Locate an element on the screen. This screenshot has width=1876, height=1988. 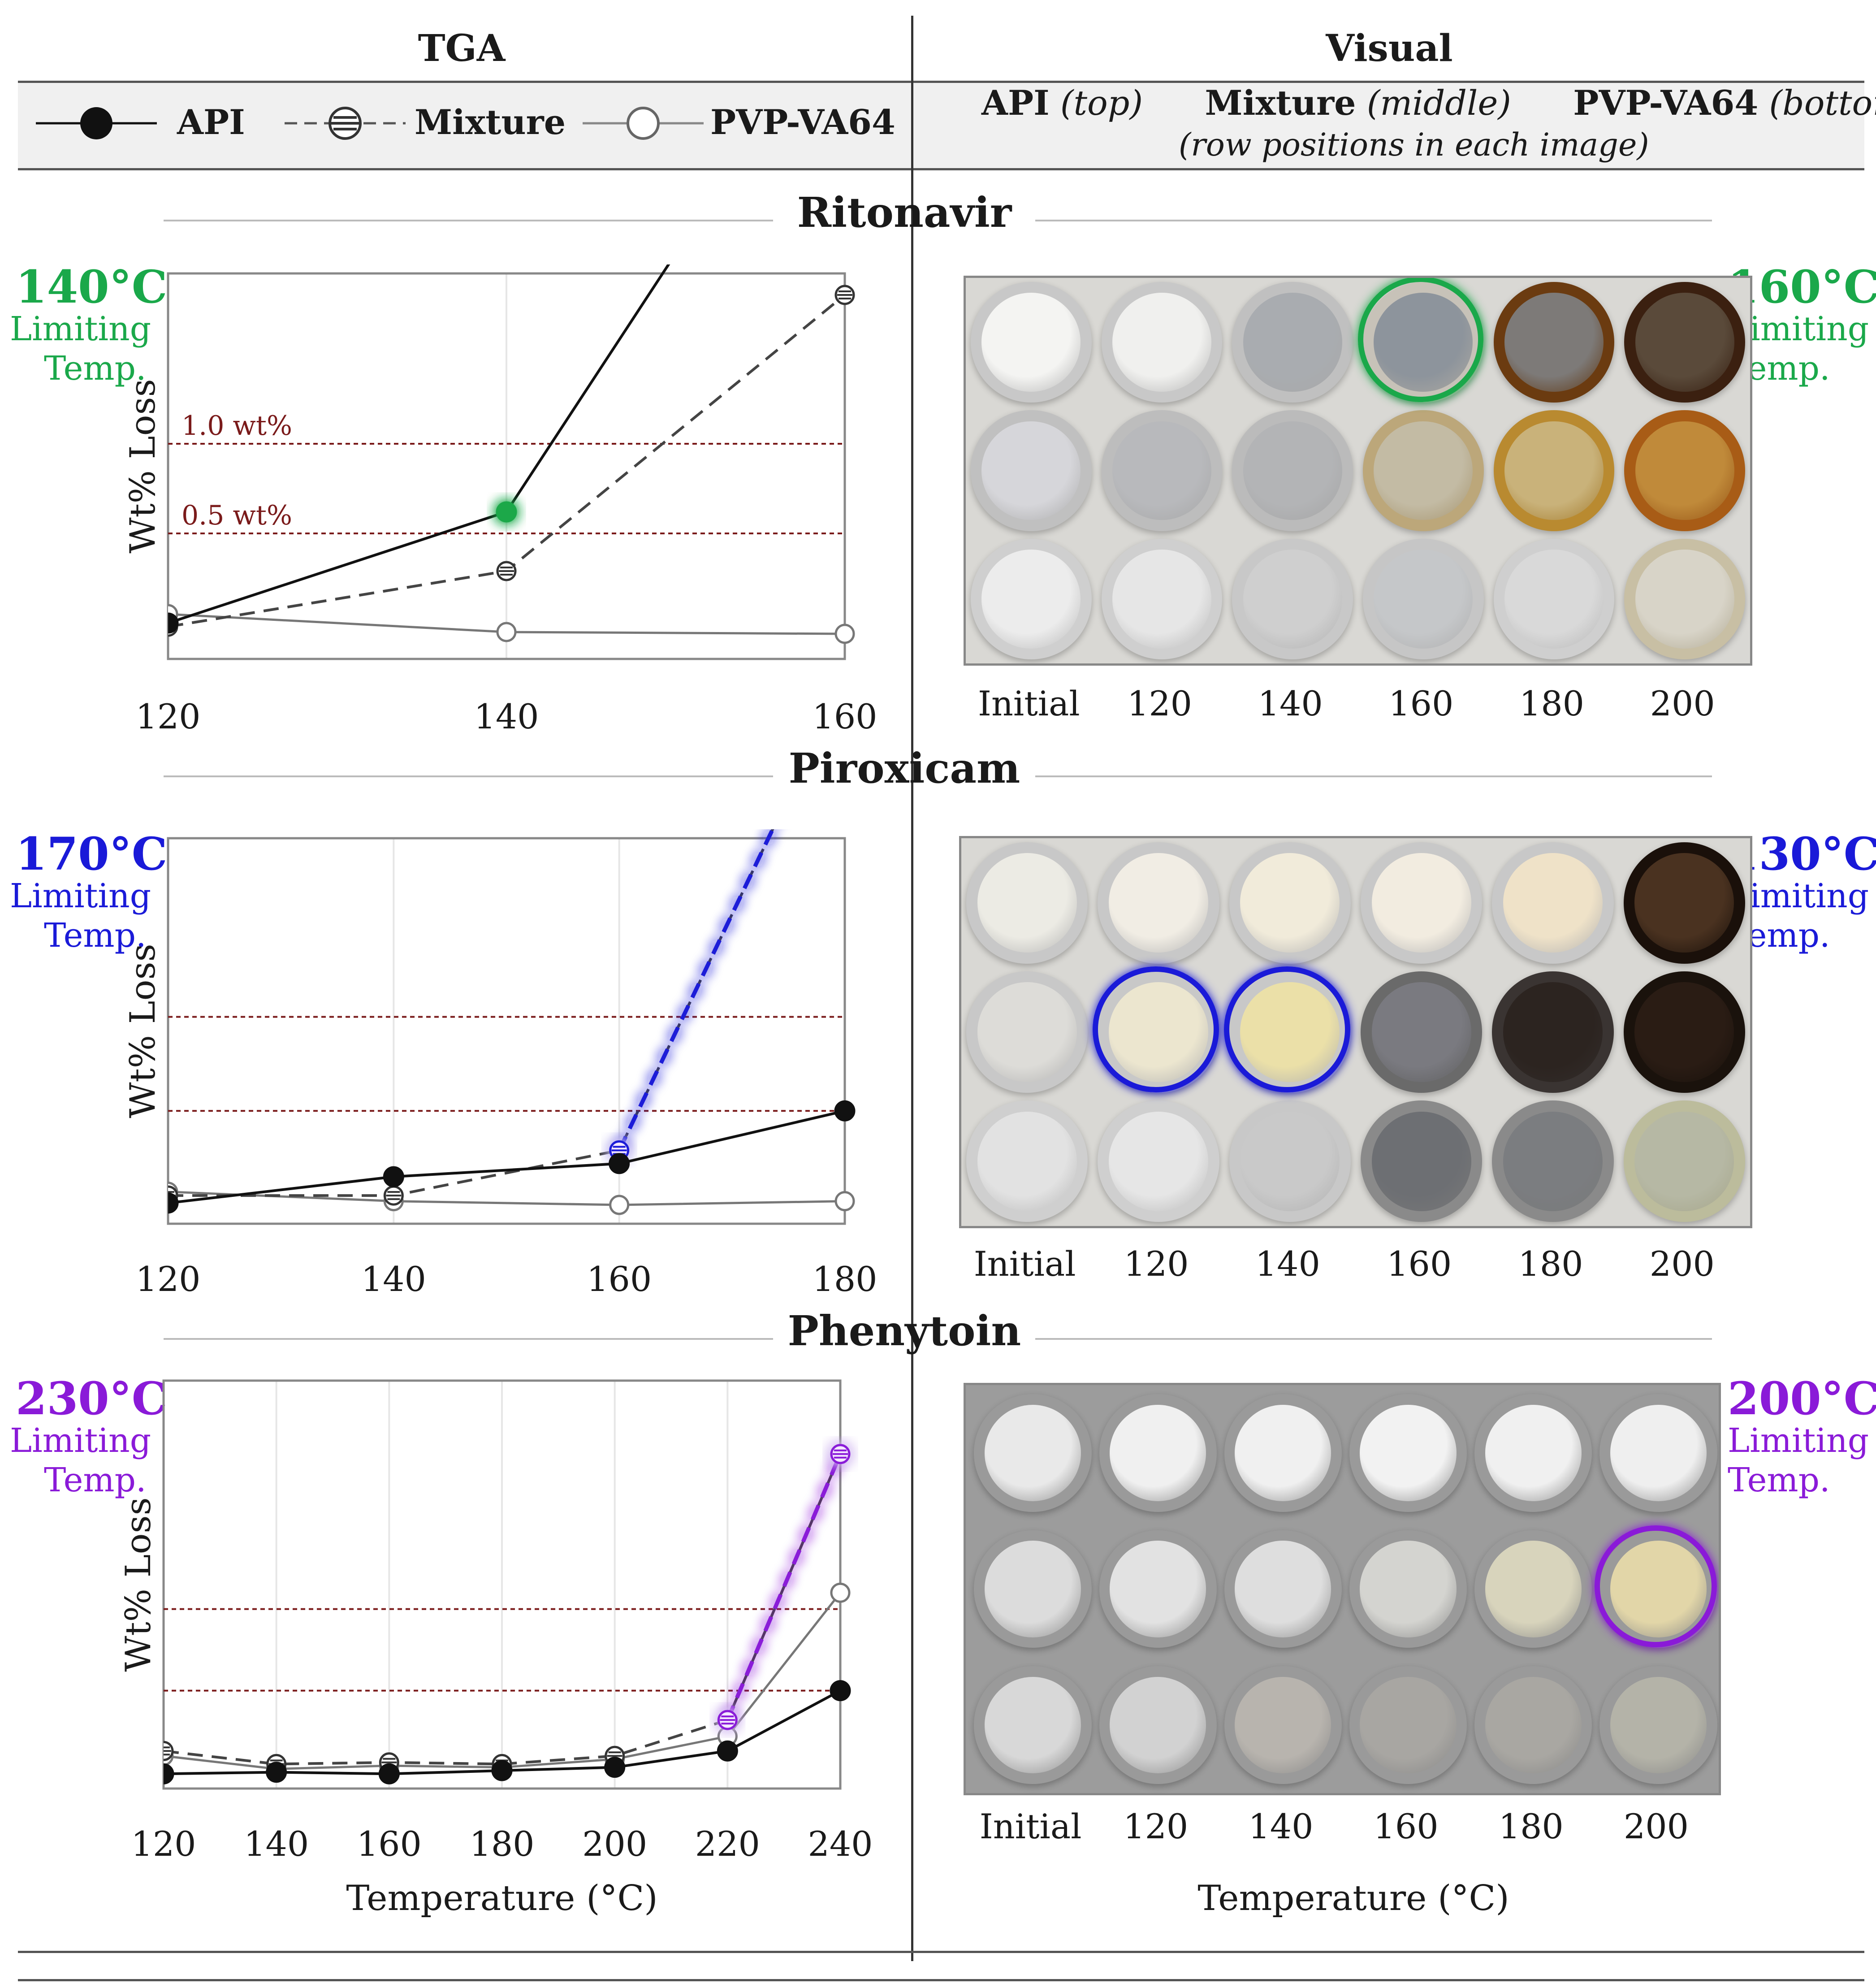
x-tick-label: 200 is located at coordinates (614, 1844).